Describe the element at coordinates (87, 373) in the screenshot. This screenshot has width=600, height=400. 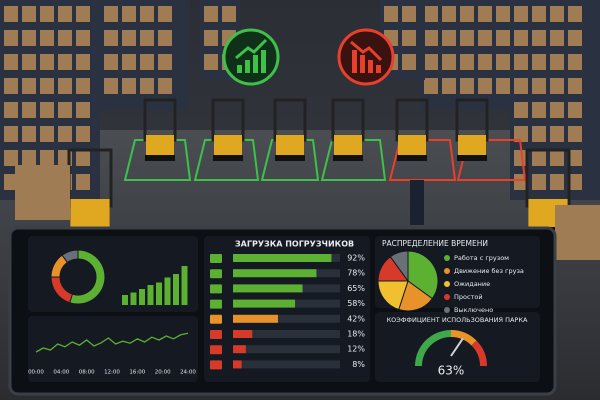
I see `x-tick-label: 08:00` at that location.